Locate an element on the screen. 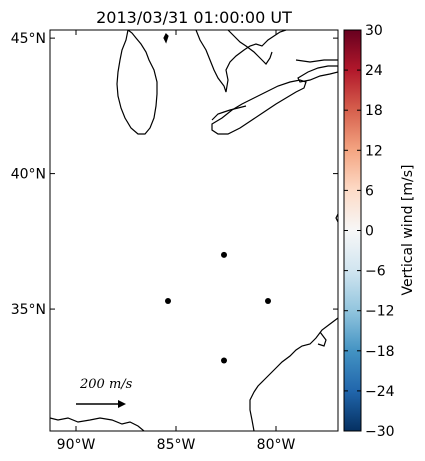 The width and height of the screenshot is (425, 461). colorbar-tick-label: 6 is located at coordinates (369, 191).